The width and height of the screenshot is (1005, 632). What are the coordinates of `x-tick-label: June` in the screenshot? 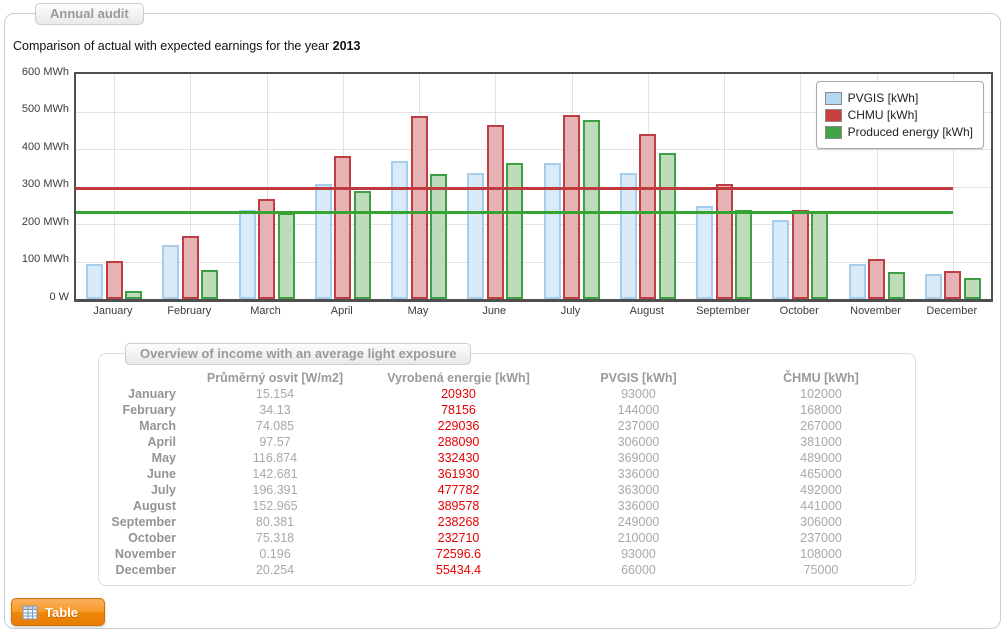 It's located at (494, 311).